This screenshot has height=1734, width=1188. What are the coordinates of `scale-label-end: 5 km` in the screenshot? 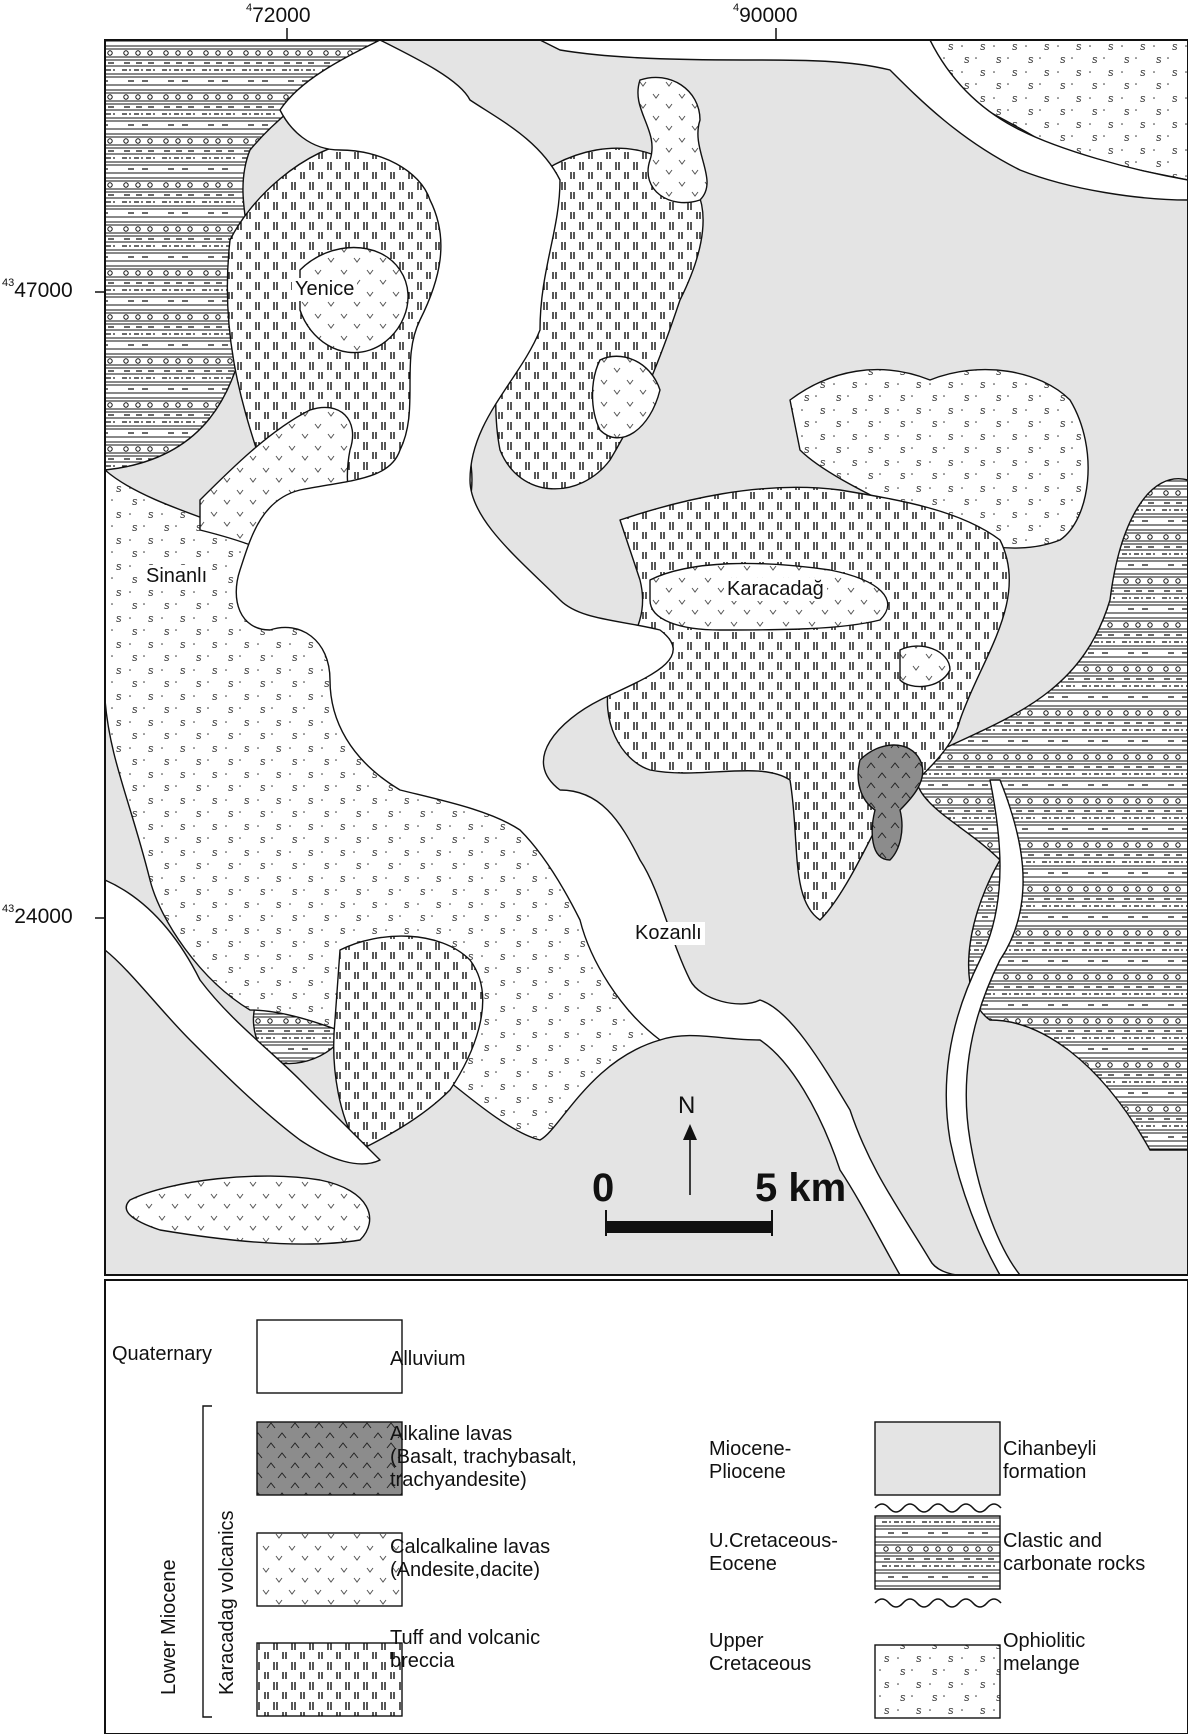 It's located at (801, 1188).